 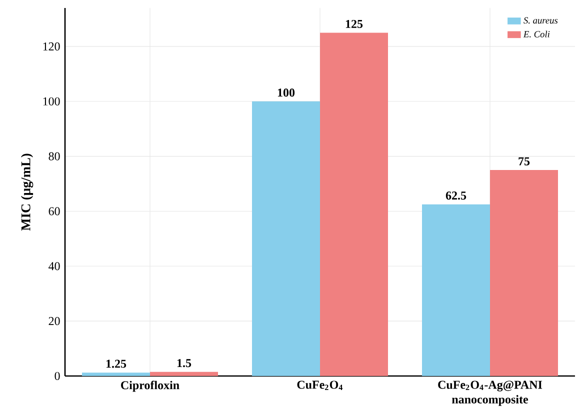 What do you see at coordinates (490, 393) in the screenshot?
I see `x-tick-label: CuFe$_{2}$O$_{4}$-Ag@PANI nanocomposite` at bounding box center [490, 393].